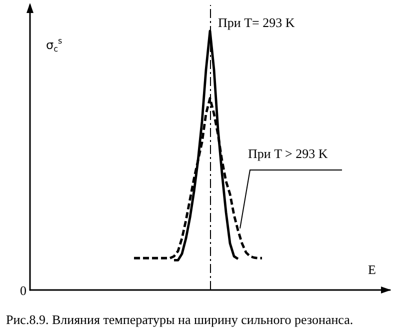 The height and width of the screenshot is (336, 398). Describe the element at coordinates (288, 153) in the screenshot. I see `annotation: При T > 293 K` at that location.